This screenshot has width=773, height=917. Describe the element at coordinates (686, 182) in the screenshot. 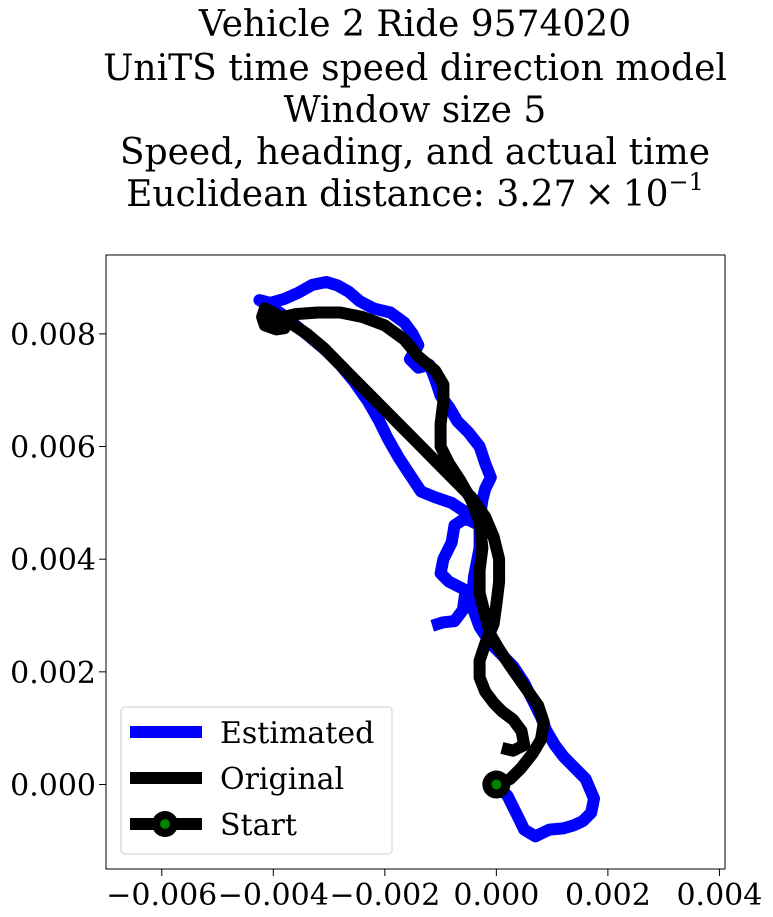

I see `title-line-5-exponent: −1` at that location.